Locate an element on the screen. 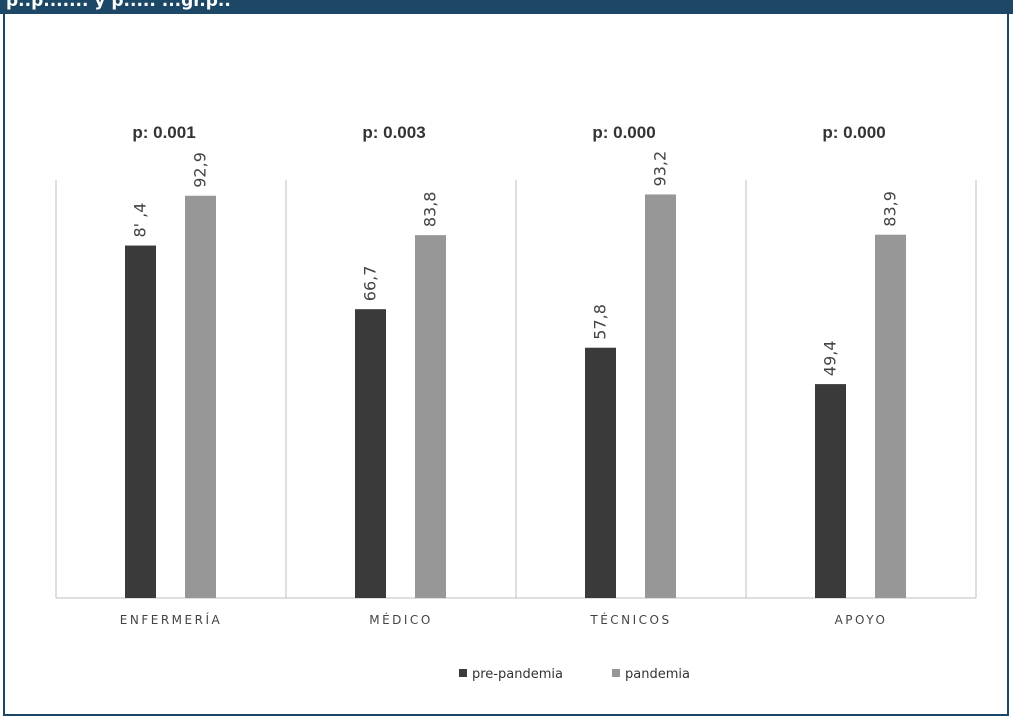 This screenshot has height=720, width=1013. category-label-0: ENFERMERÍA is located at coordinates (171, 619).